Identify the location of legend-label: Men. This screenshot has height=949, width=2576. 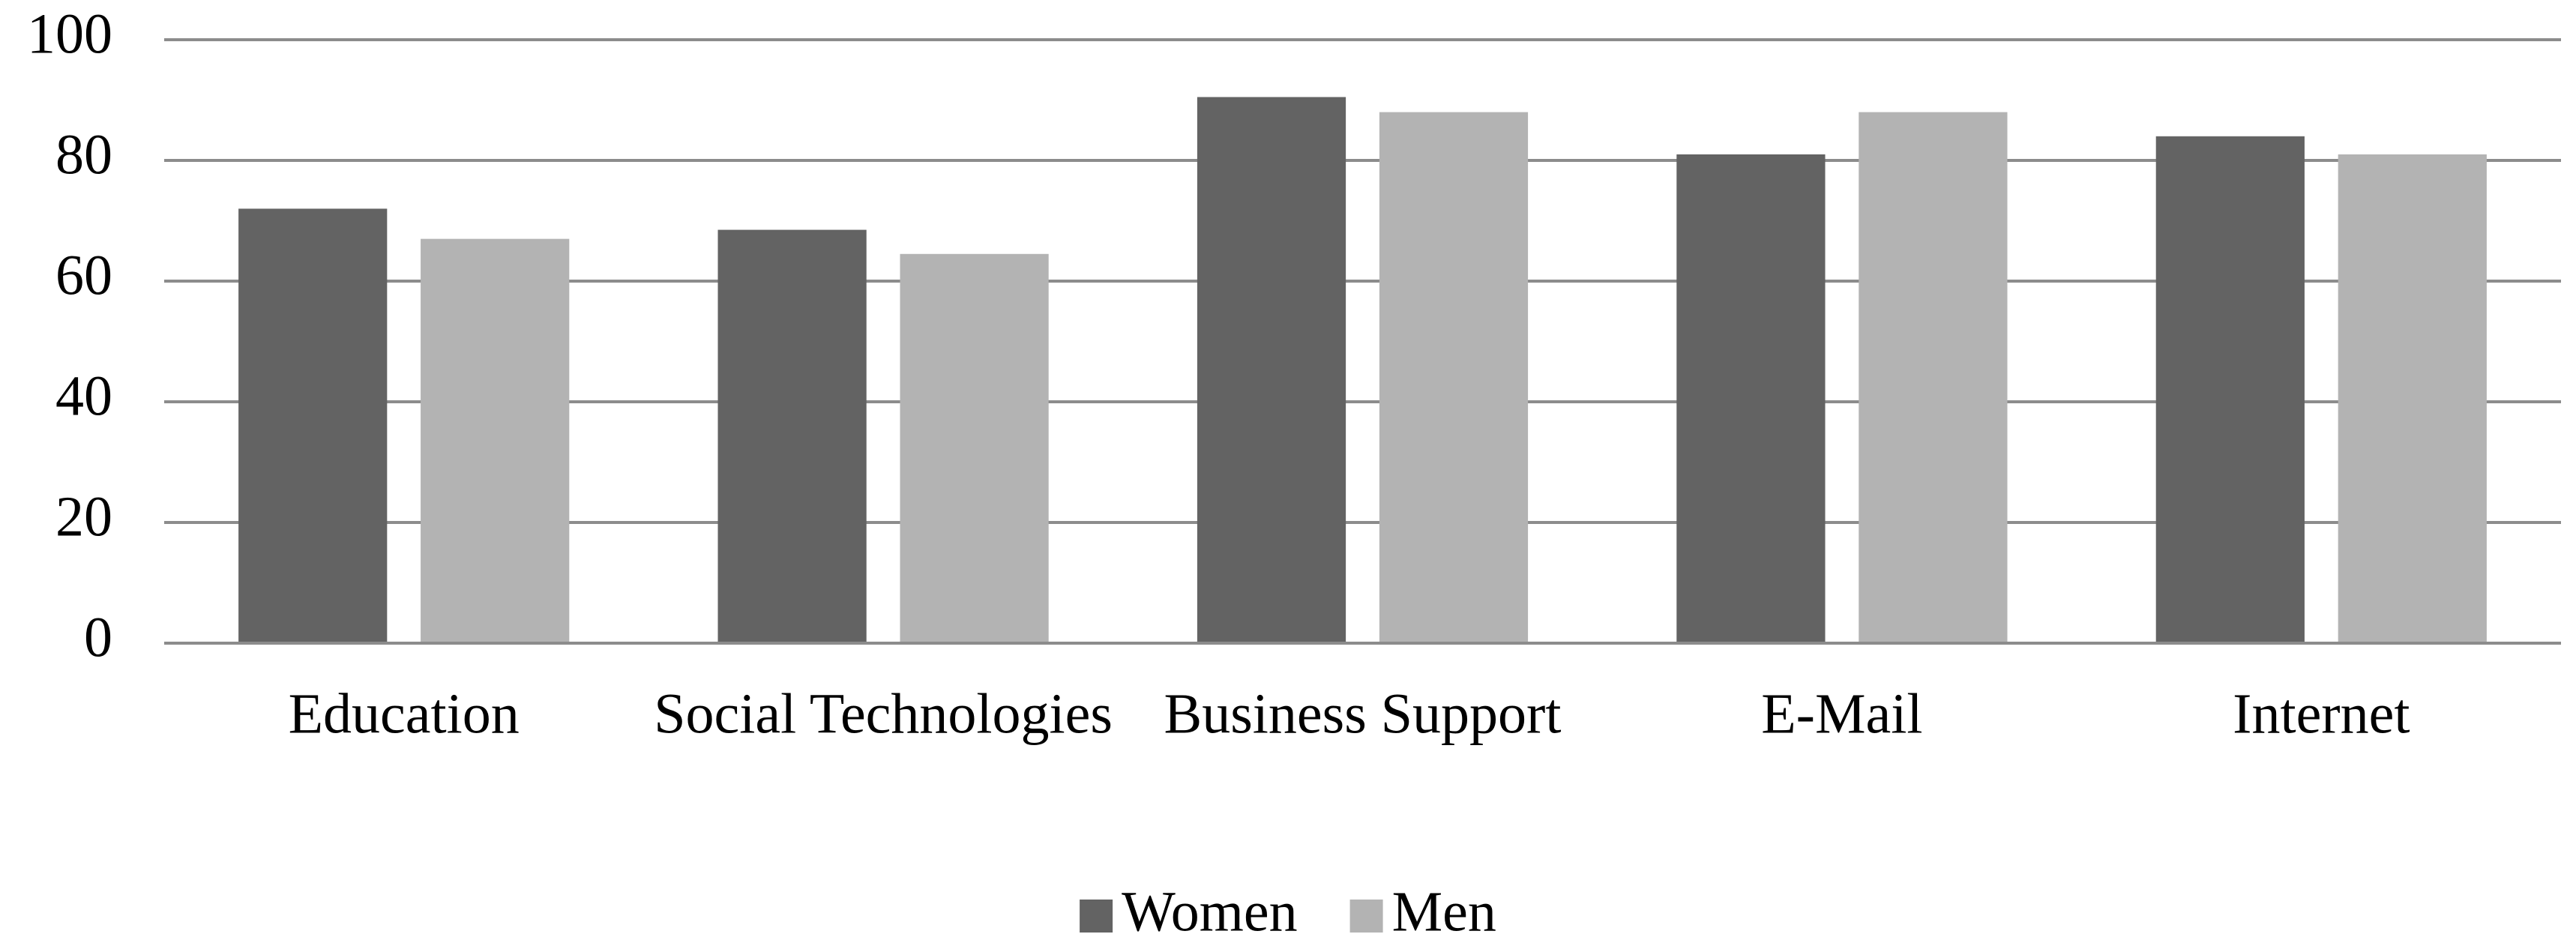
(1444, 911).